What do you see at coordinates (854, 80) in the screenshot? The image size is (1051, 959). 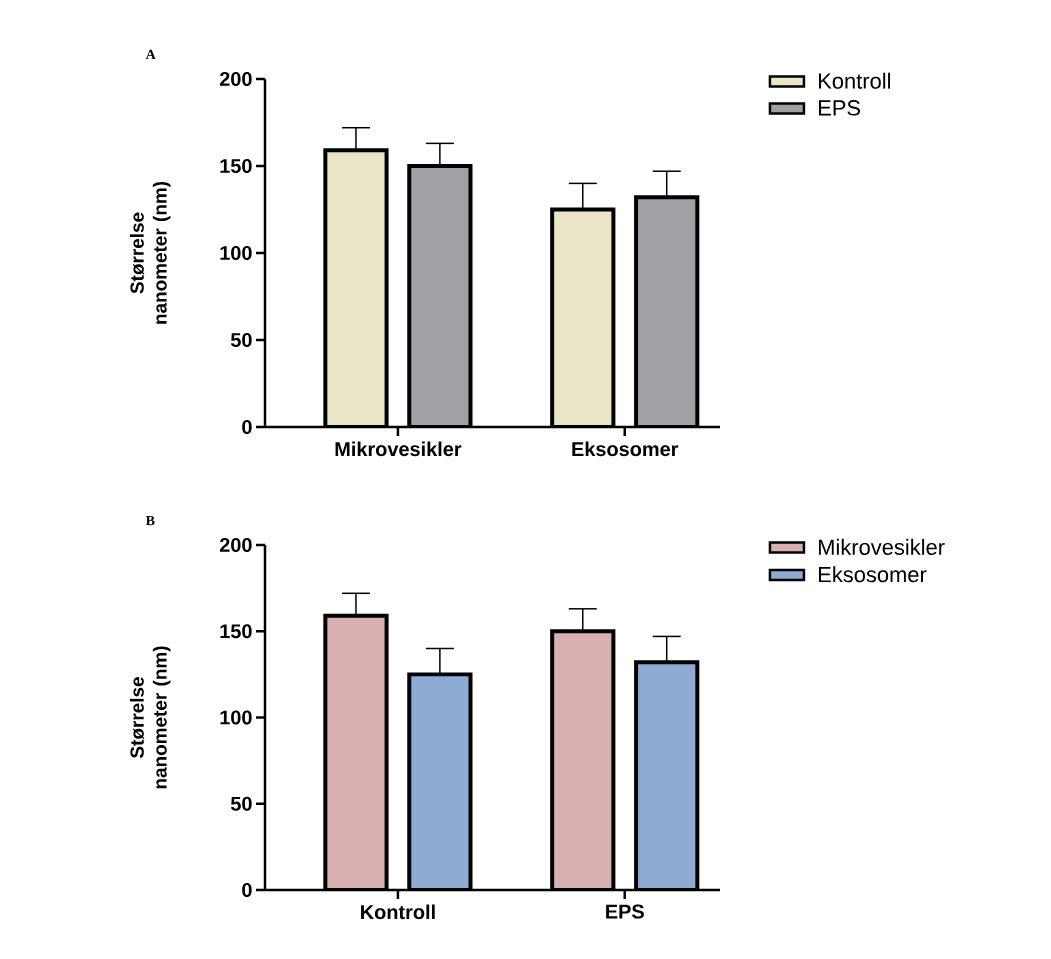 I see `legend-label: Kontroll` at bounding box center [854, 80].